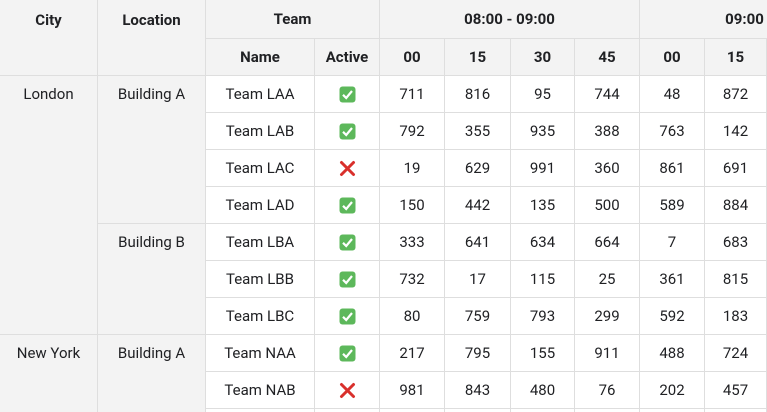 The width and height of the screenshot is (767, 412). I want to click on value-cell-text: 155, so click(542, 353).